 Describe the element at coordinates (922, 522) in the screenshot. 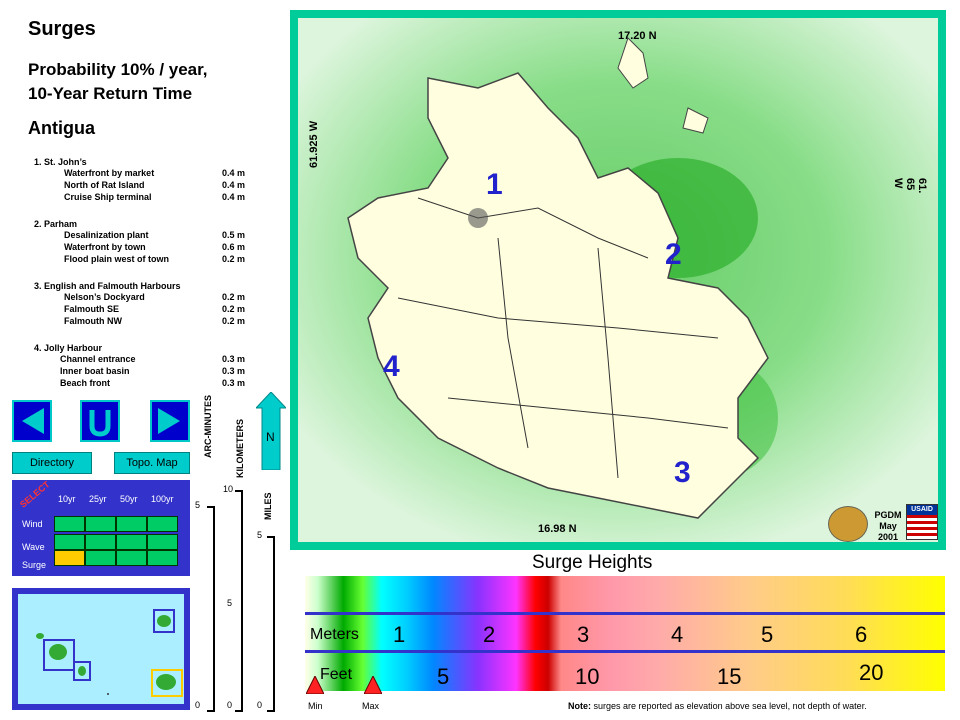

I see `usaid-logo-icon: USAID` at that location.